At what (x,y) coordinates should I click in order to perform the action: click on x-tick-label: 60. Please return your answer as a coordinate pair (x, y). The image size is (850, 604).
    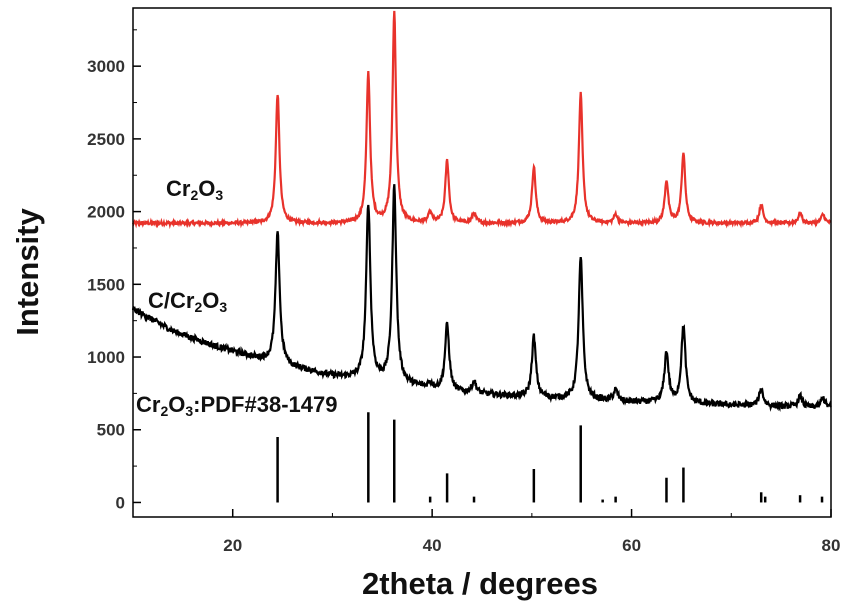
    Looking at the image, I should click on (631, 545).